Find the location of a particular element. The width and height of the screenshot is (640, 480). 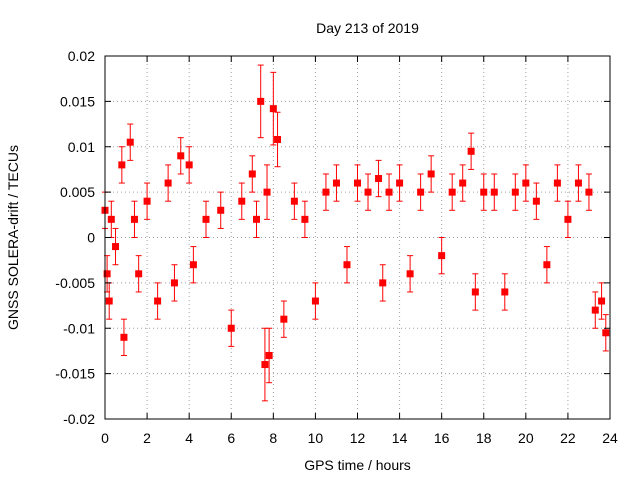

y-tick-label: 0.02 is located at coordinates (81, 56).